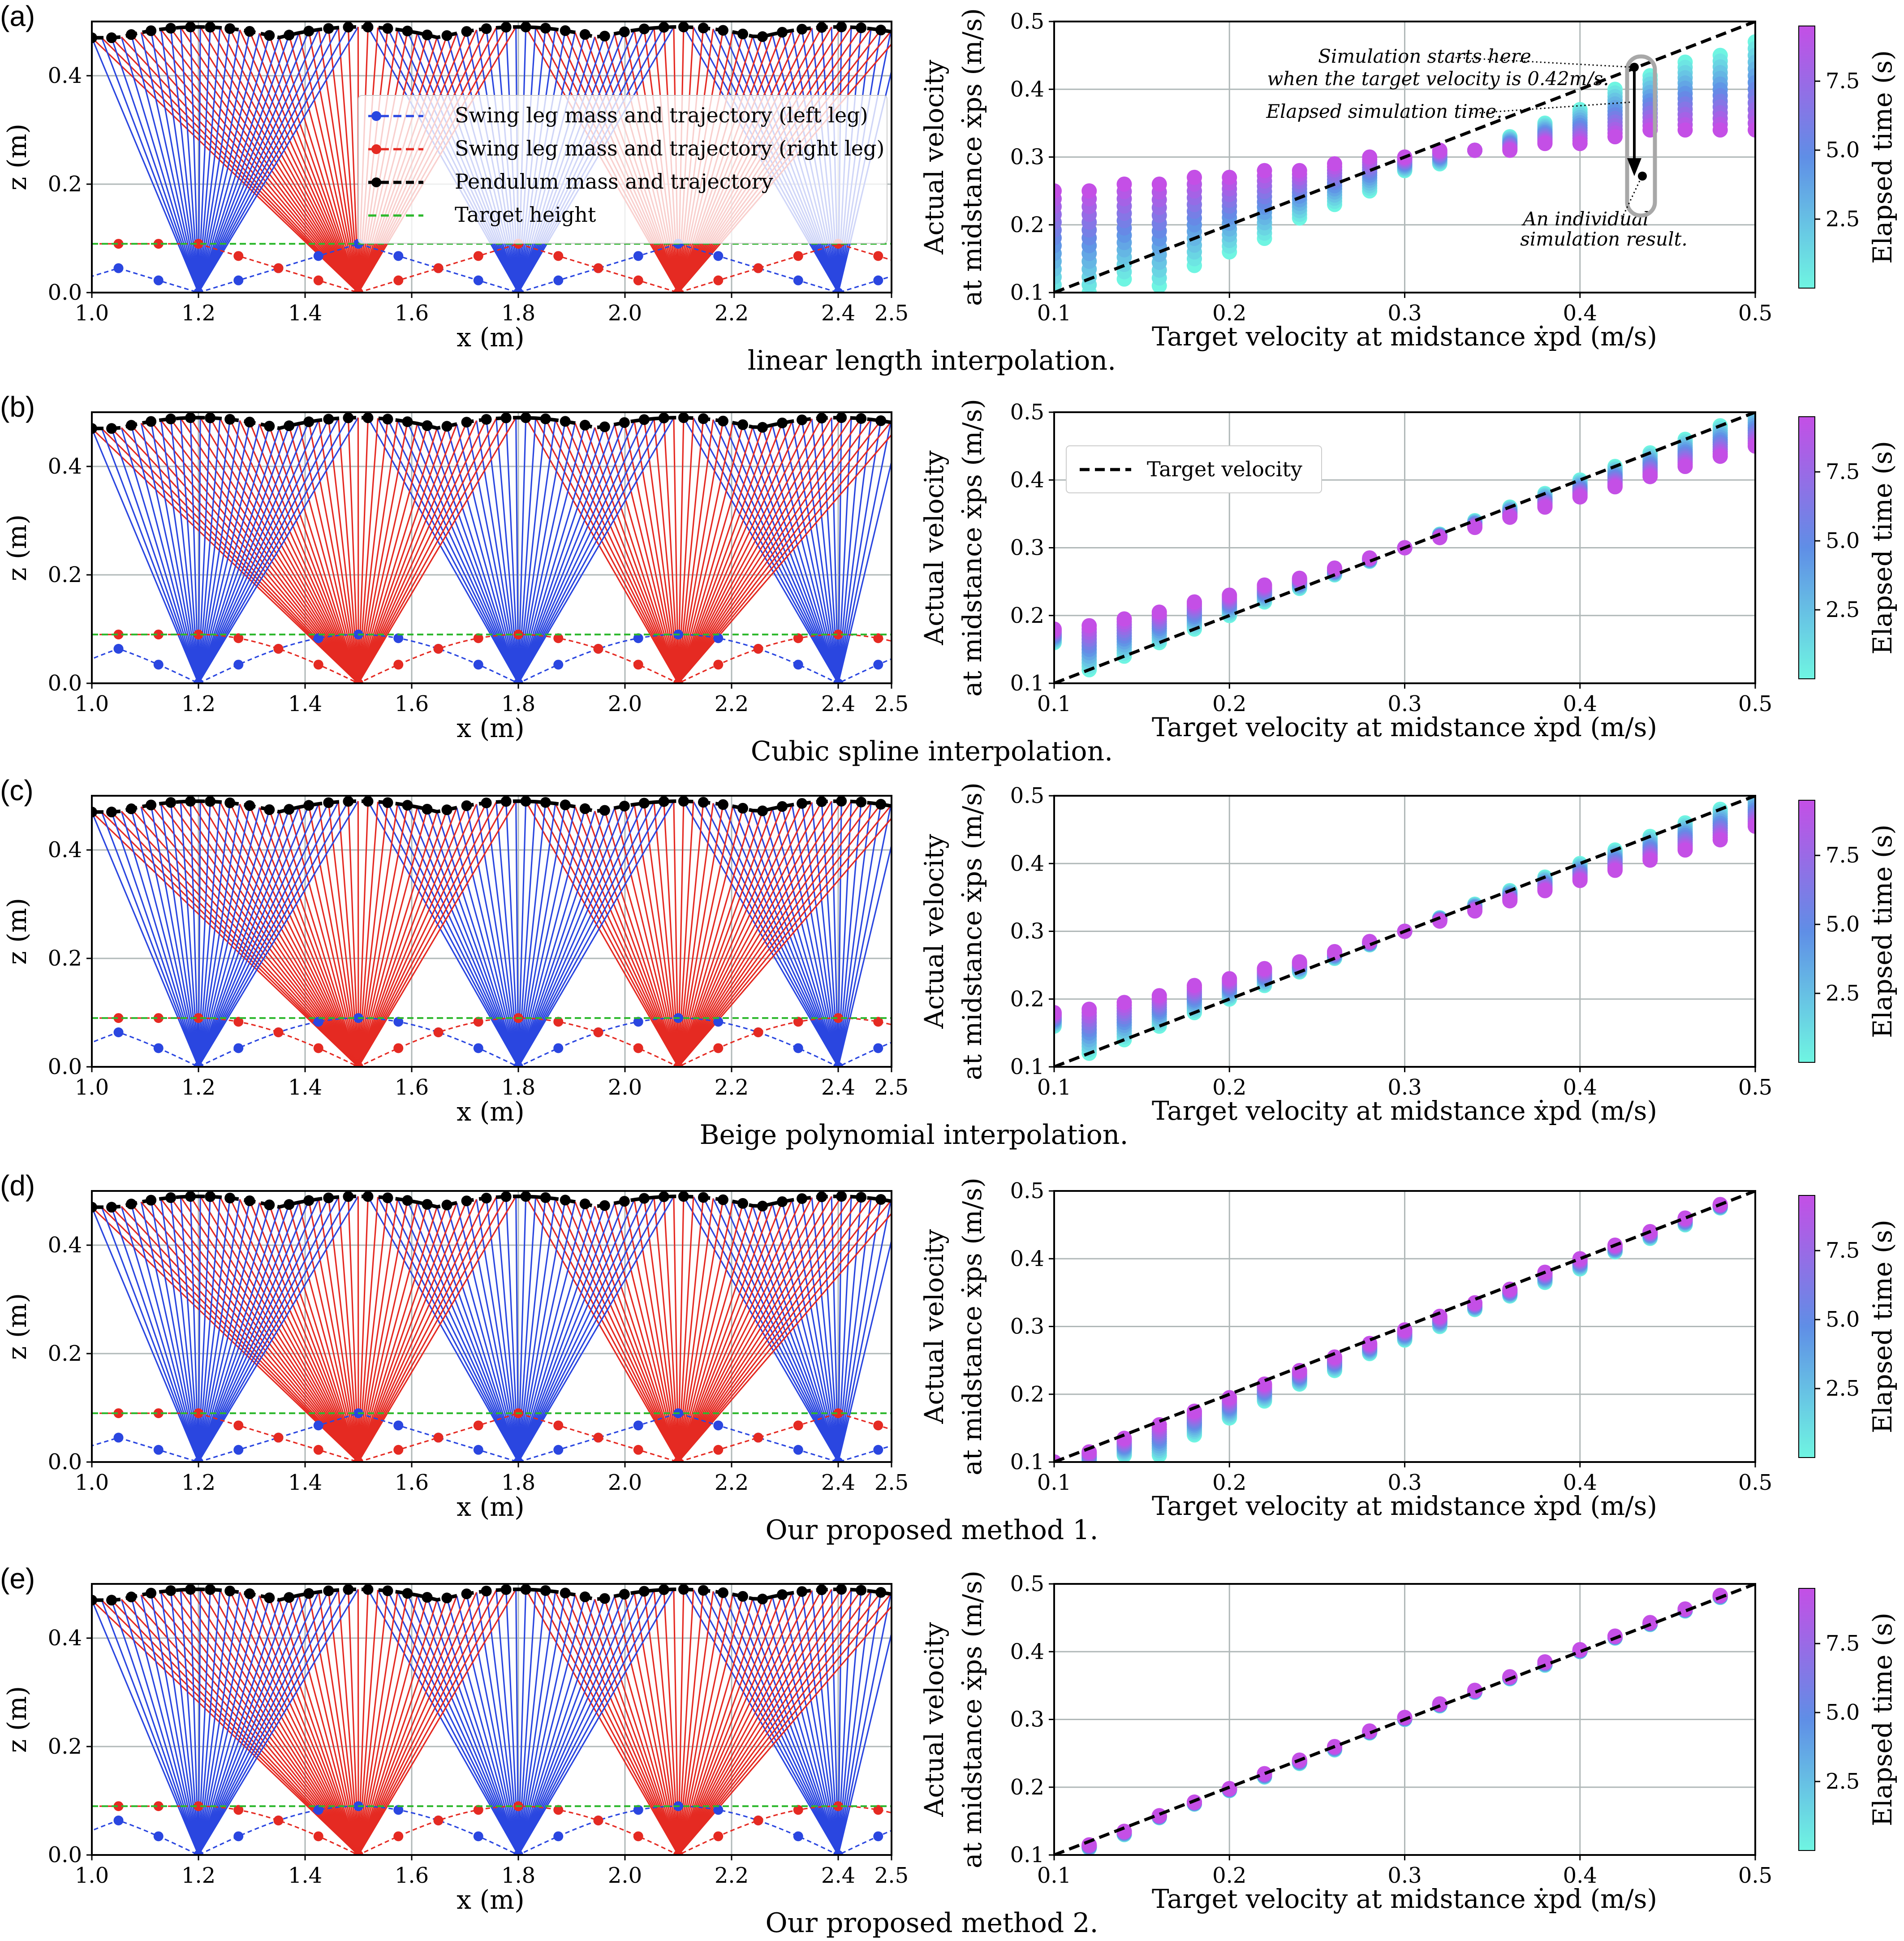 This screenshot has width=1904, height=1941. I want to click on walk-tick-label-x: 1.4, so click(305, 1482).